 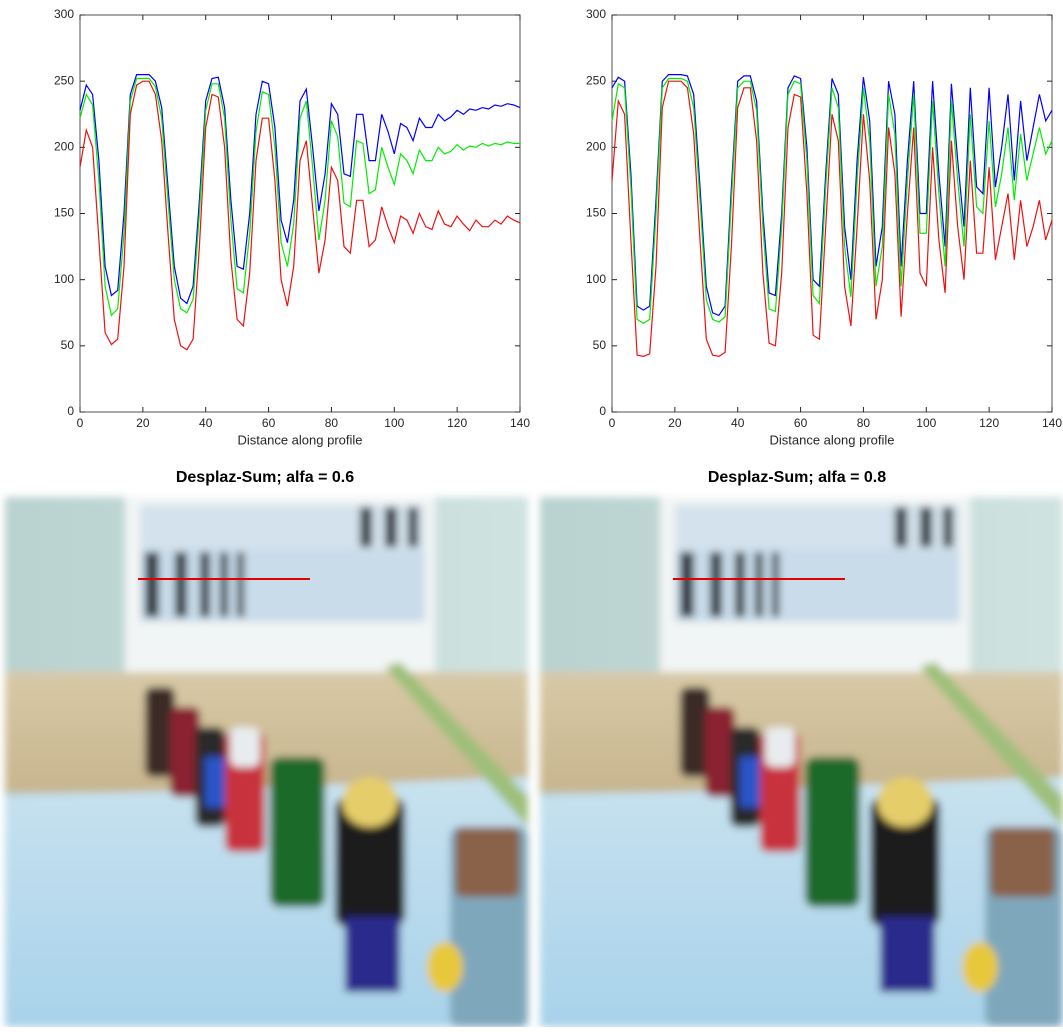 What do you see at coordinates (797, 477) in the screenshot?
I see `image-title: Desplaz-Sum; alfa = 0.8` at bounding box center [797, 477].